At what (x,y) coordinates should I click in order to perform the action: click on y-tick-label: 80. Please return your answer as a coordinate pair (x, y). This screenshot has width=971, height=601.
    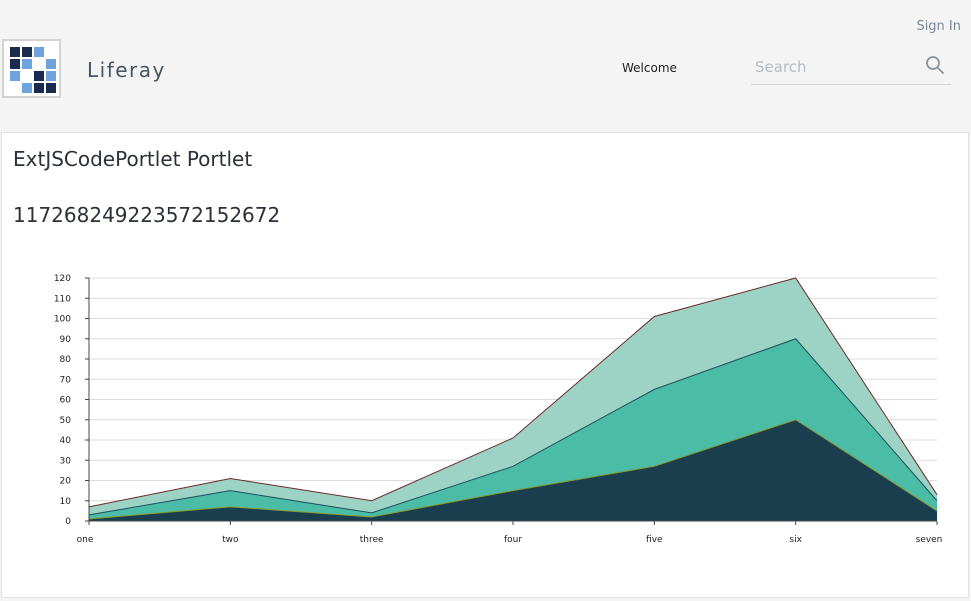
    Looking at the image, I should click on (66, 360).